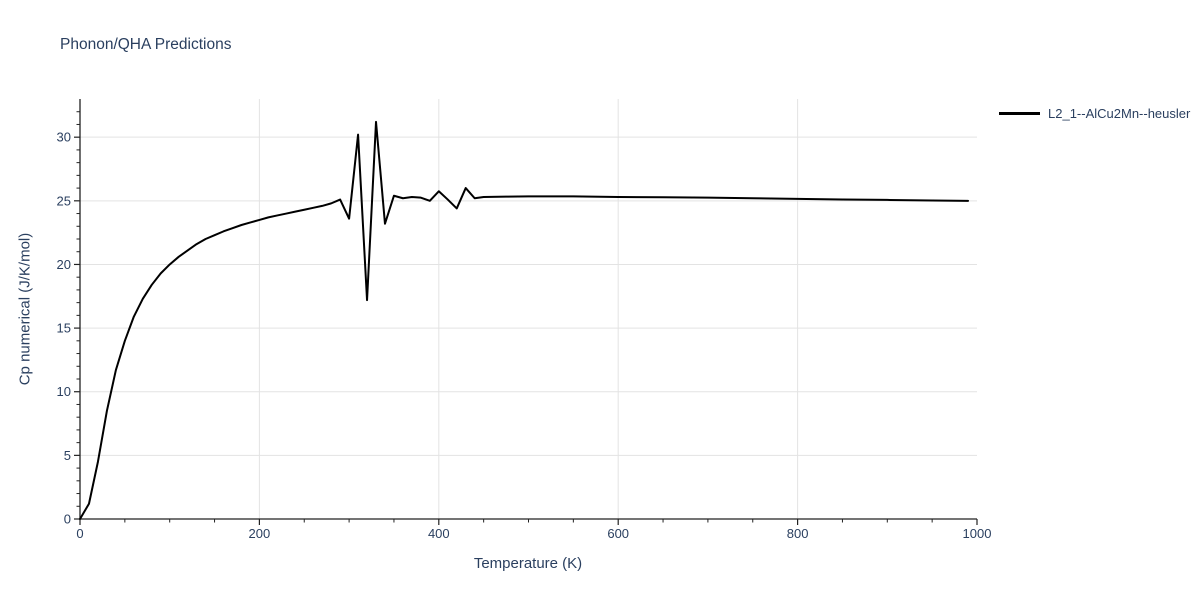 The image size is (1200, 600). Describe the element at coordinates (618, 533) in the screenshot. I see `x-tick-label: 600` at that location.